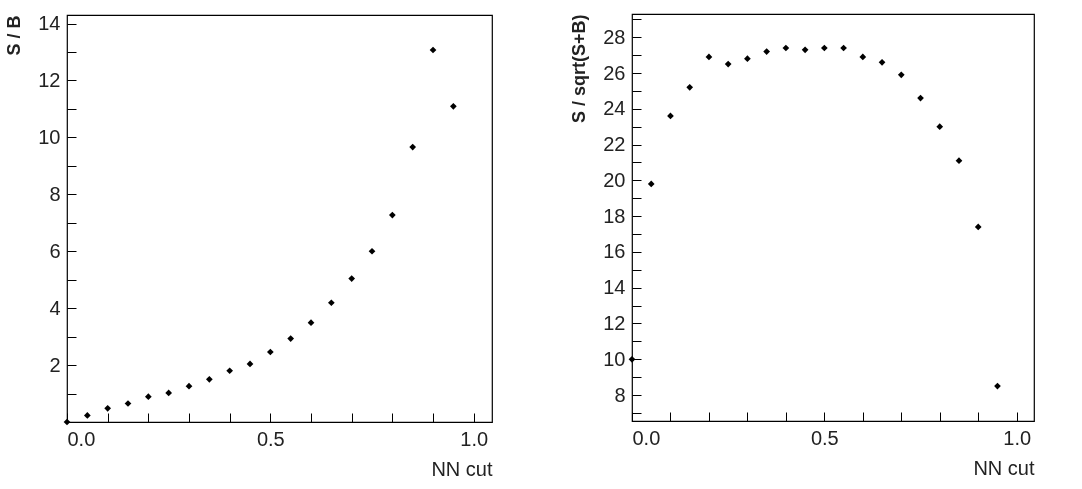 The height and width of the screenshot is (489, 1082). Describe the element at coordinates (614, 108) in the screenshot. I see `y-tick-label: 24` at that location.